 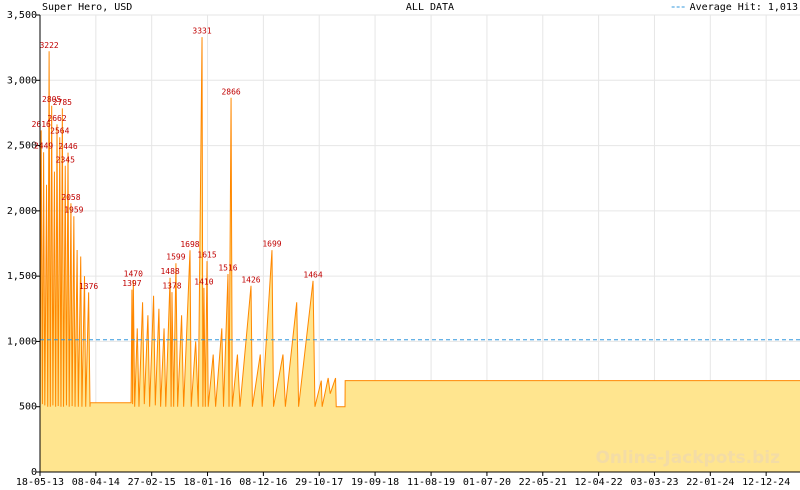 What do you see at coordinates (59, 131) in the screenshot?
I see `data-label: 2564` at bounding box center [59, 131].